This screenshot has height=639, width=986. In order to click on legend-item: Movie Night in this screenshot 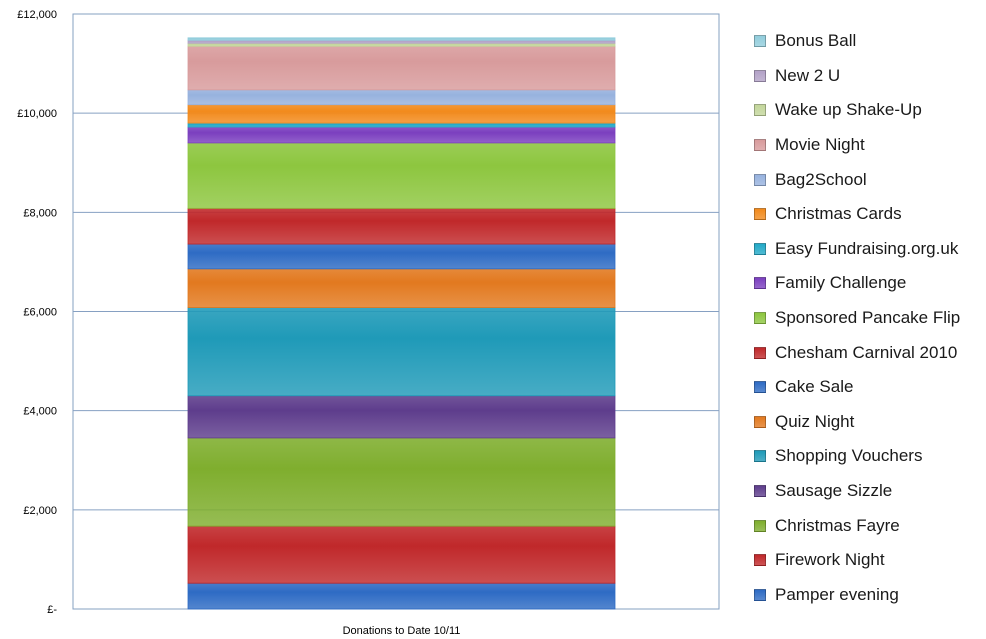, I will do `click(870, 145)`.